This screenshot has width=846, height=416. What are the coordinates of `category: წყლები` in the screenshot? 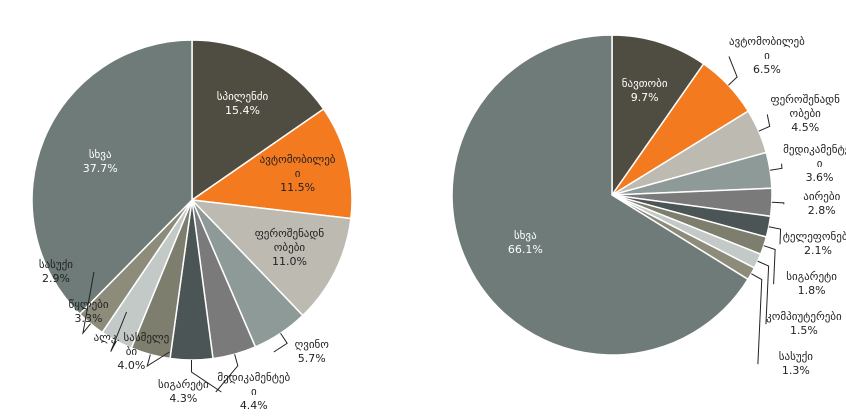 It's located at (88, 304).